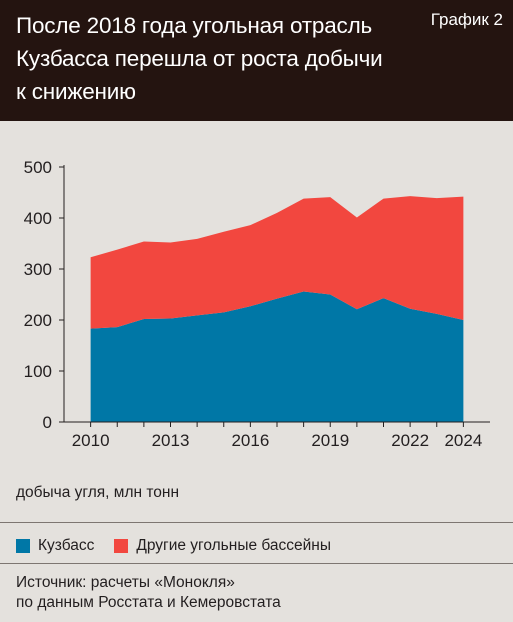 This screenshot has width=513, height=622. Describe the element at coordinates (463, 440) in the screenshot. I see `x-tick-label: 2024` at that location.